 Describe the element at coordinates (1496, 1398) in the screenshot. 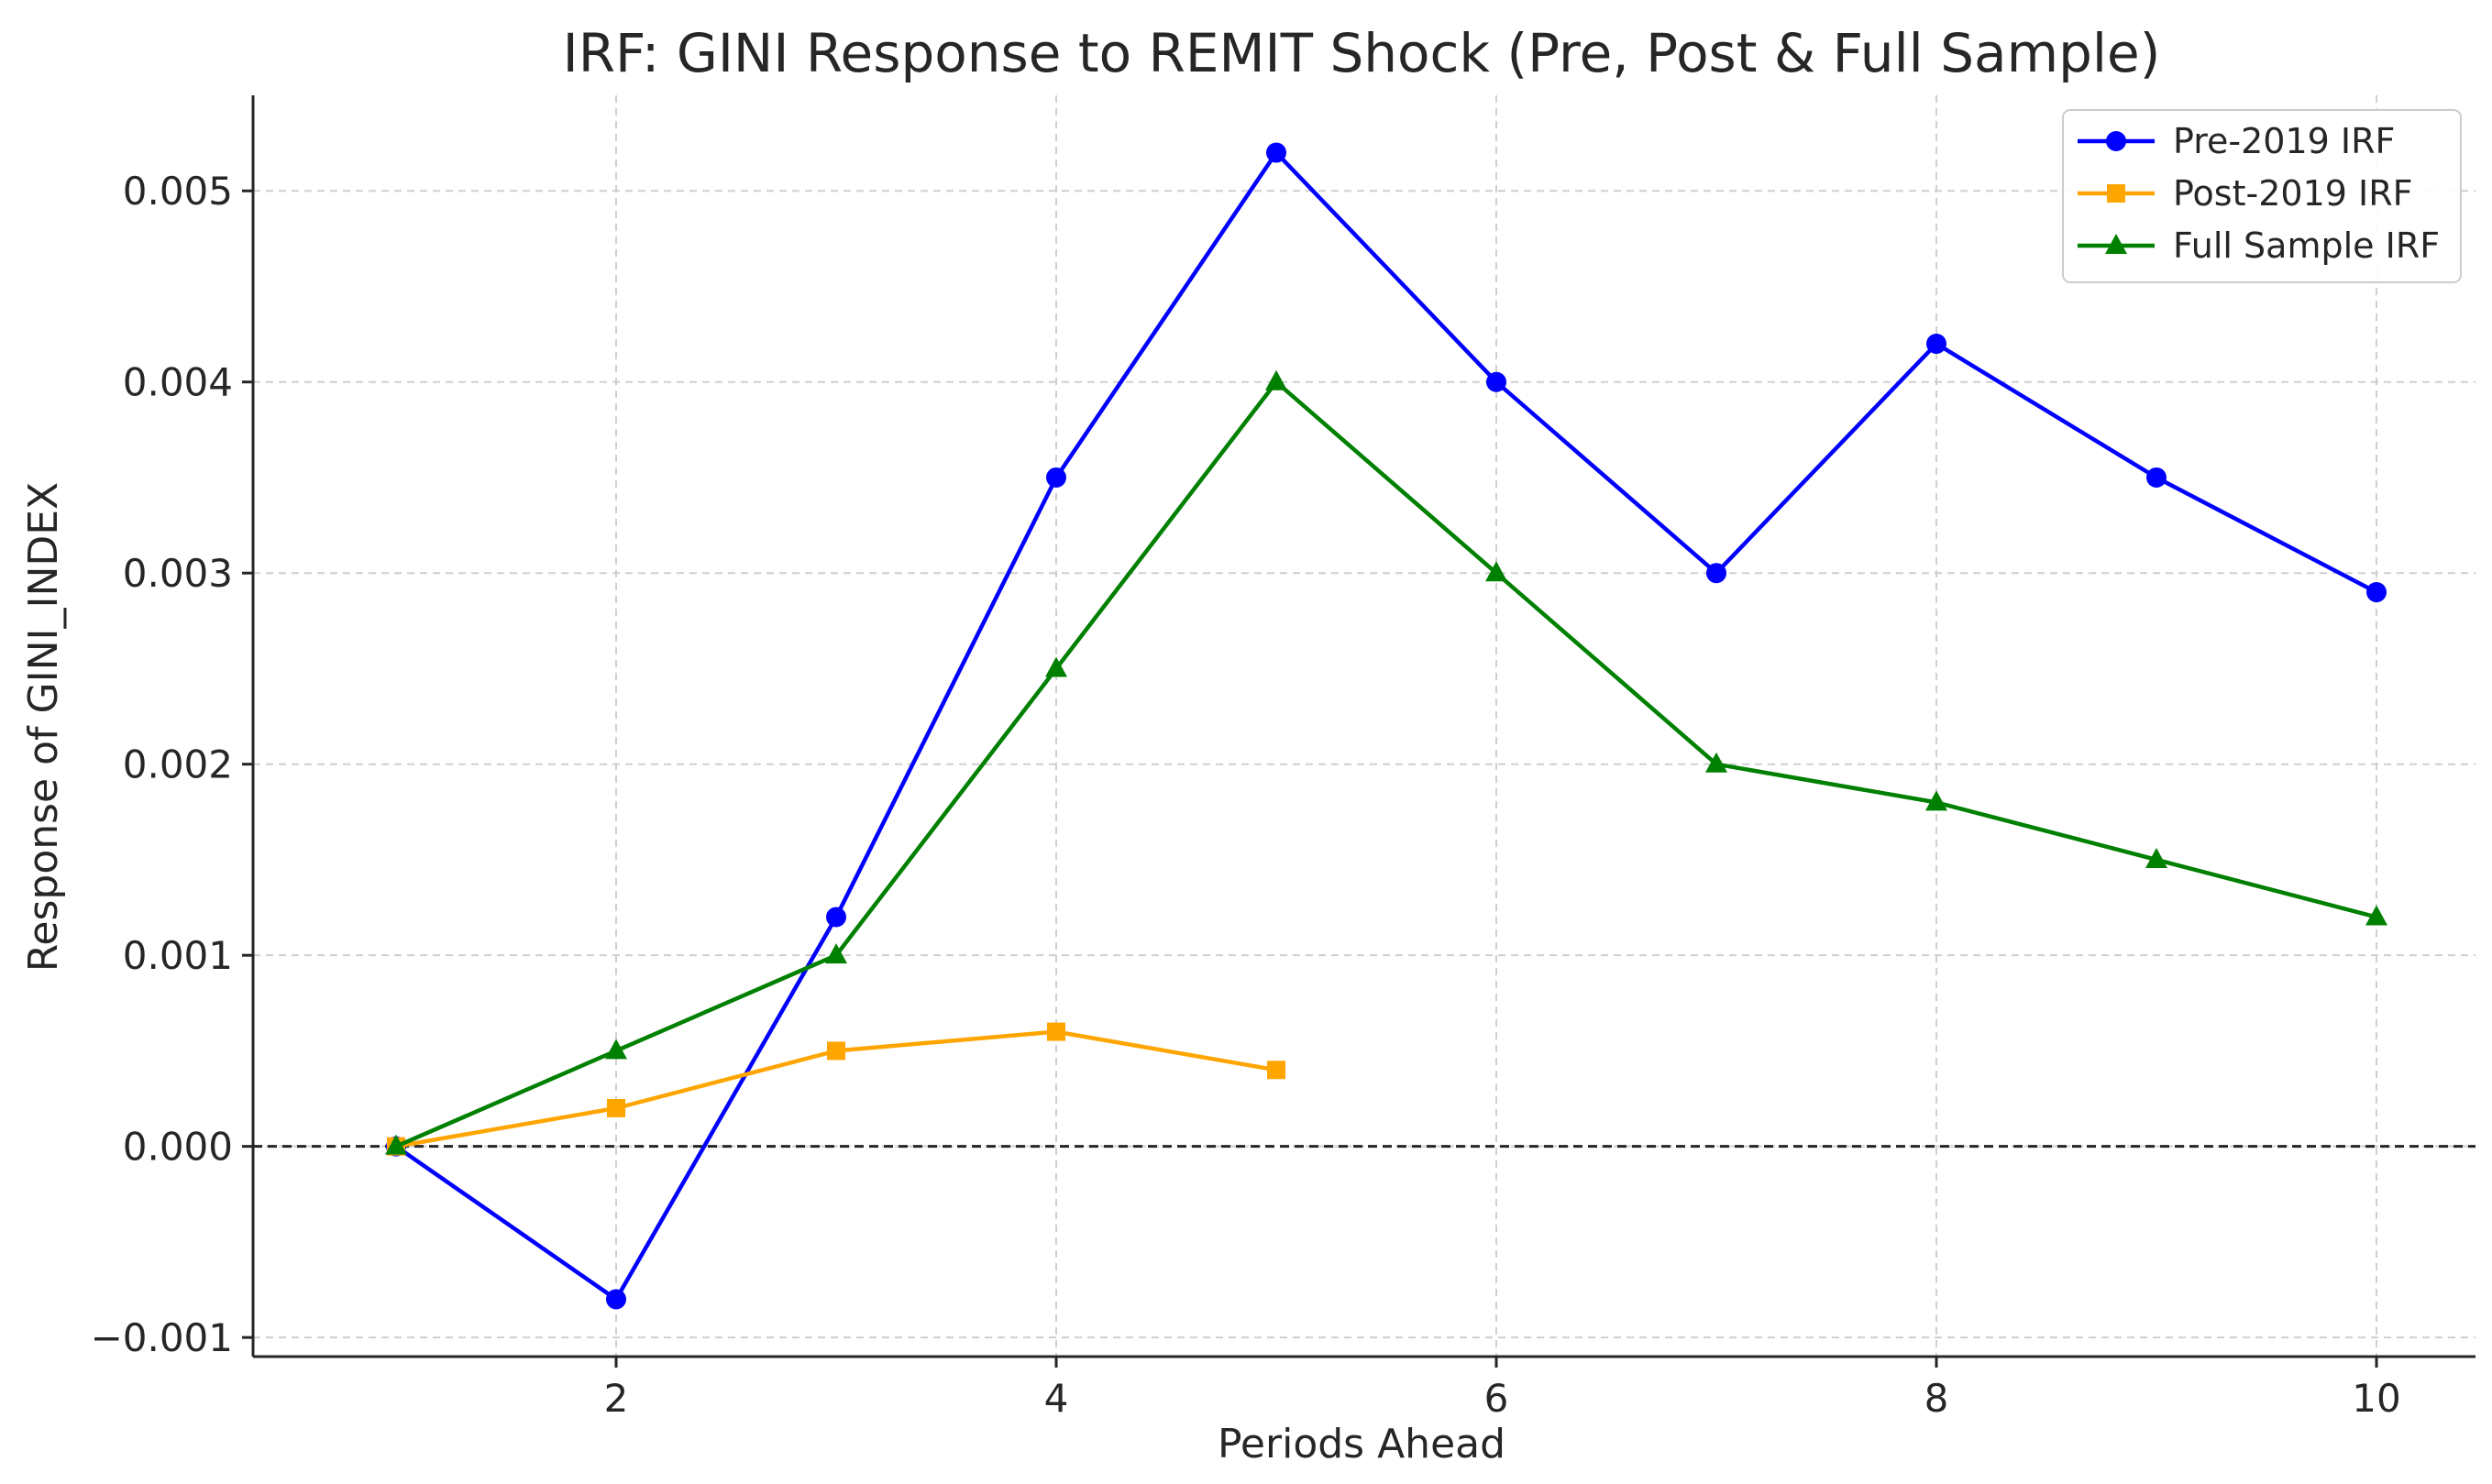

I see `x-tick-label: 6` at that location.